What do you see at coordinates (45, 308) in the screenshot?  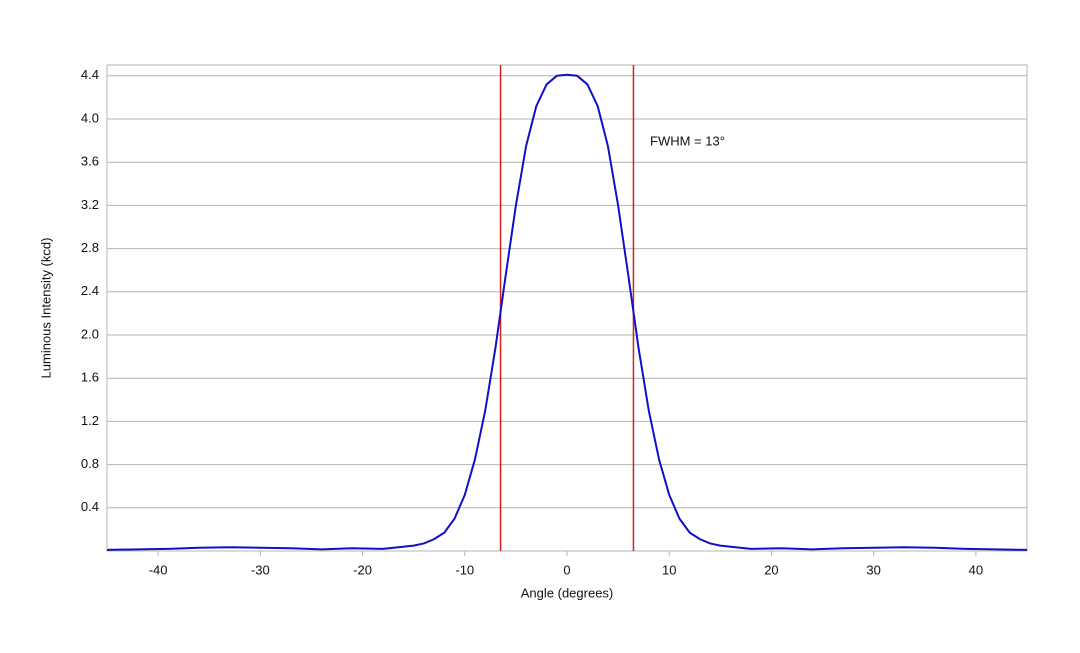 I see `y-axis-label: Luminous Intensity (kcd)` at bounding box center [45, 308].